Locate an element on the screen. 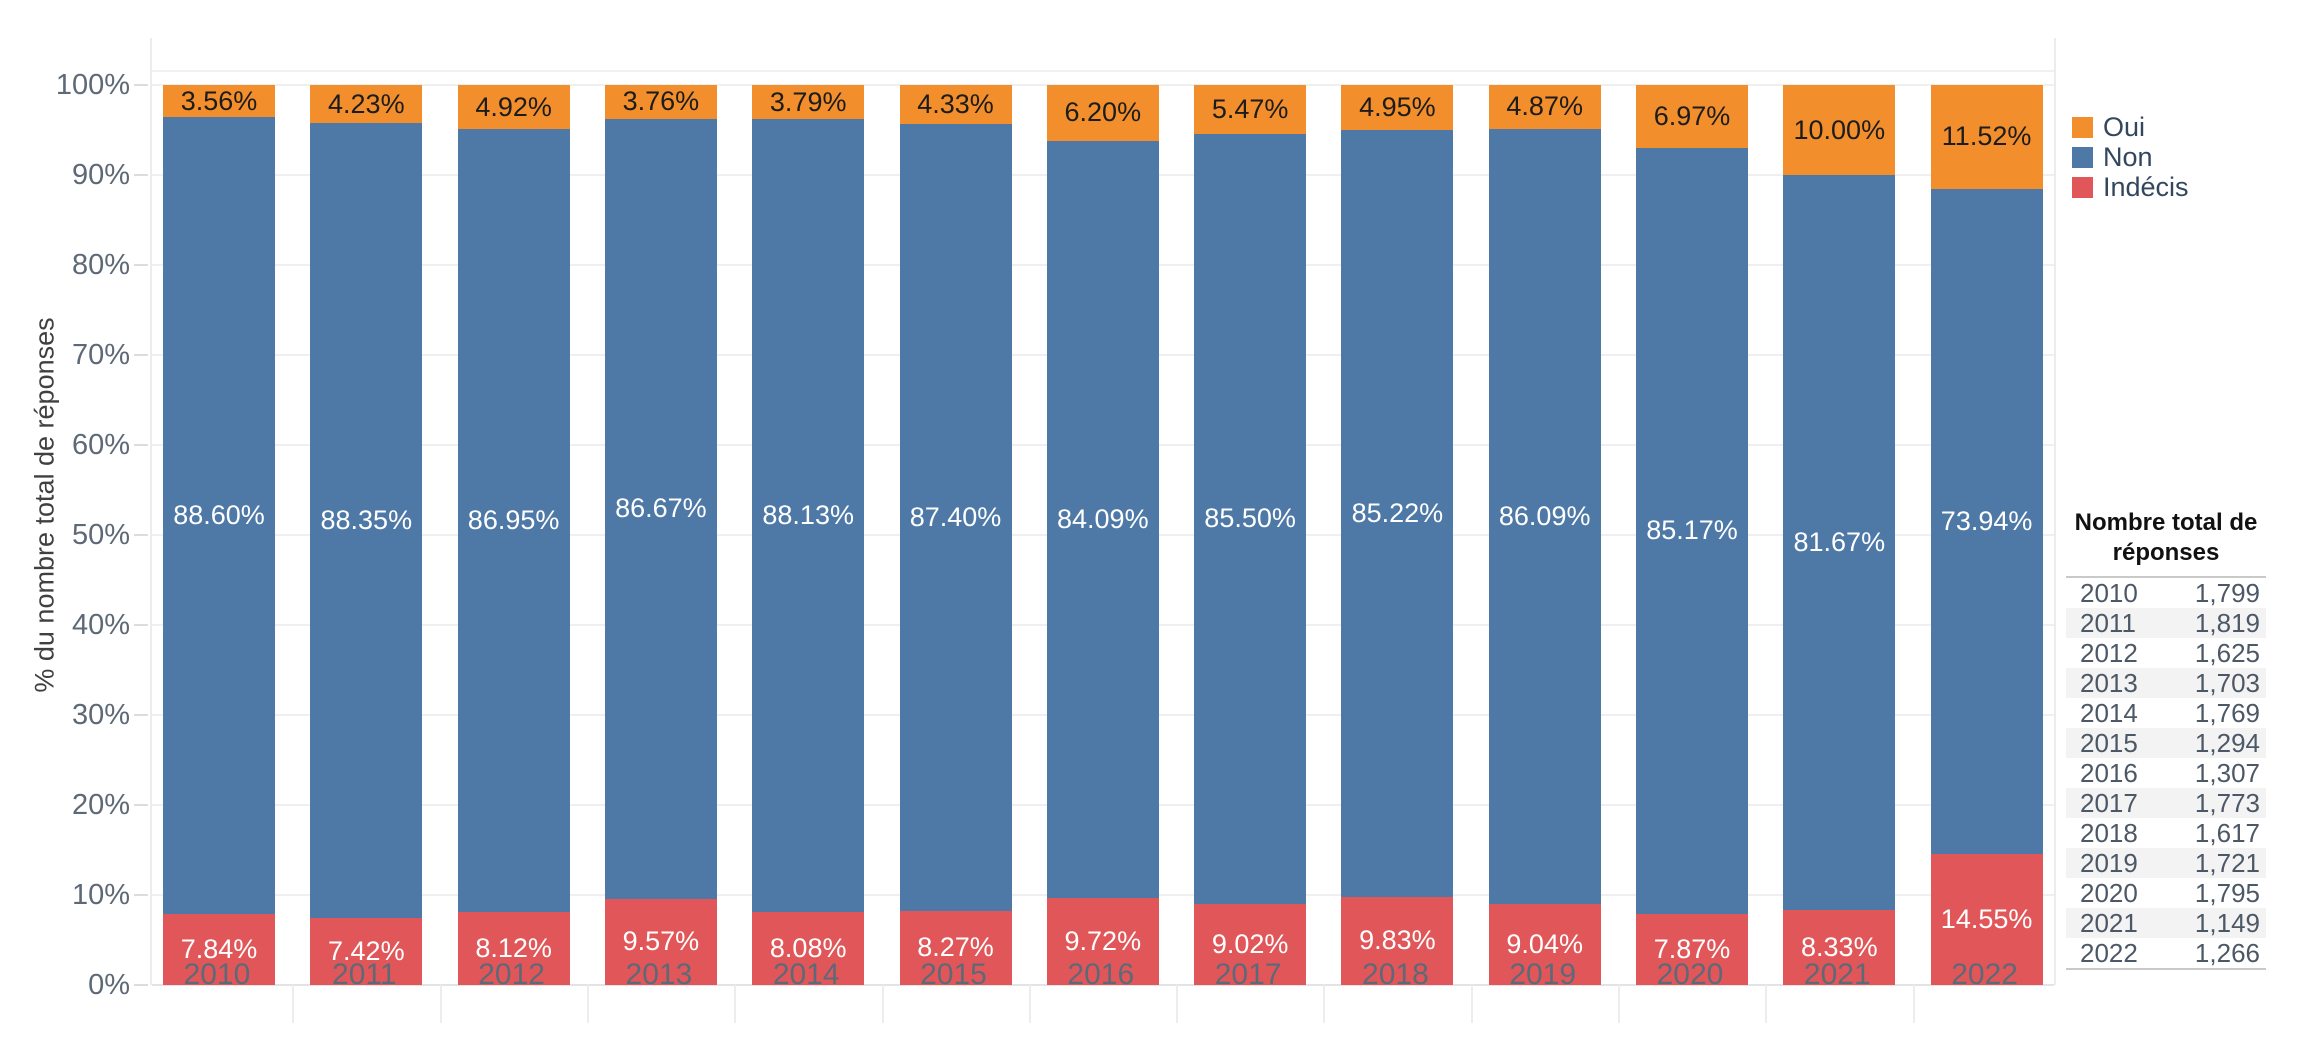 The height and width of the screenshot is (1037, 2316). table-row-2016: 2016 1,307 is located at coordinates (2166, 773).